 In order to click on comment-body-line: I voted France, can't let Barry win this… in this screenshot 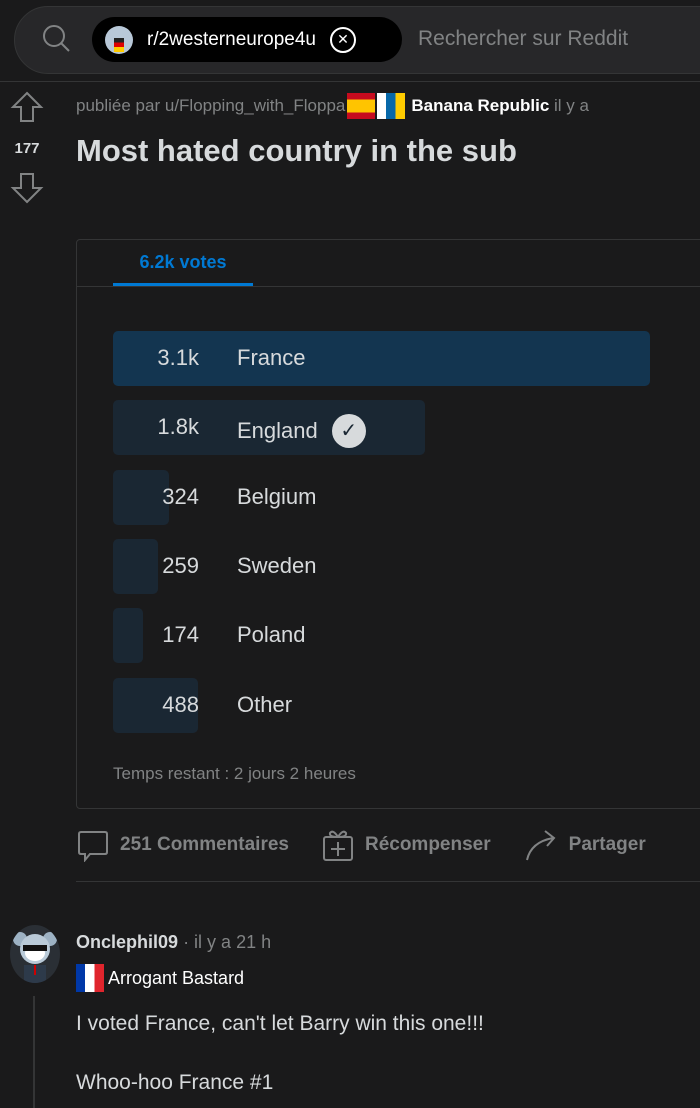, I will do `click(280, 1023)`.